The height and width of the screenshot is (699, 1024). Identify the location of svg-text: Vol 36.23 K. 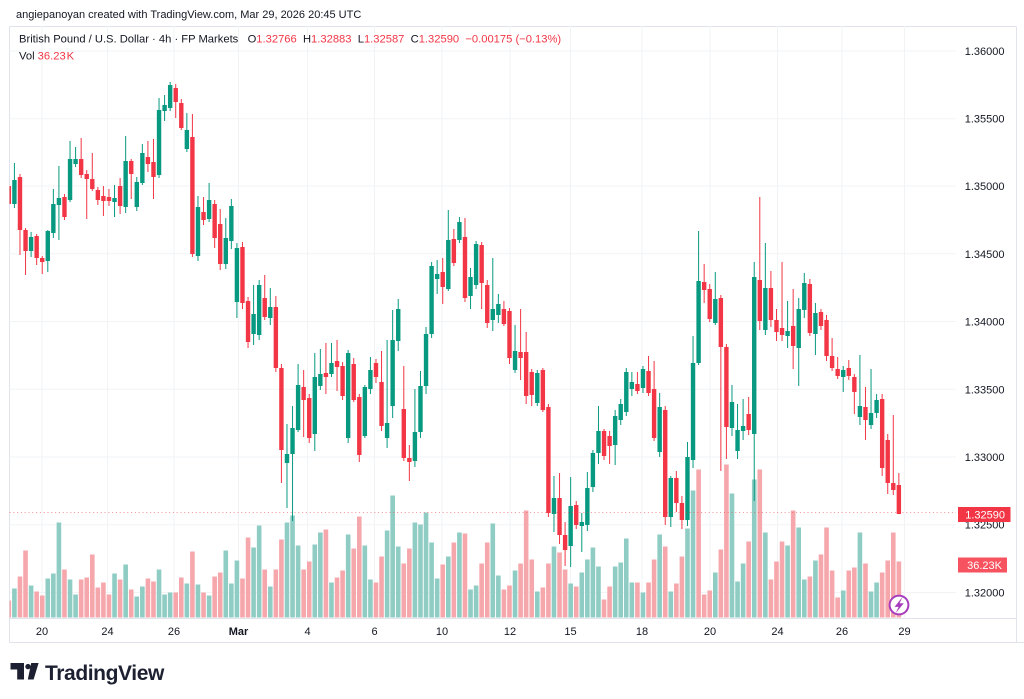
(47, 57).